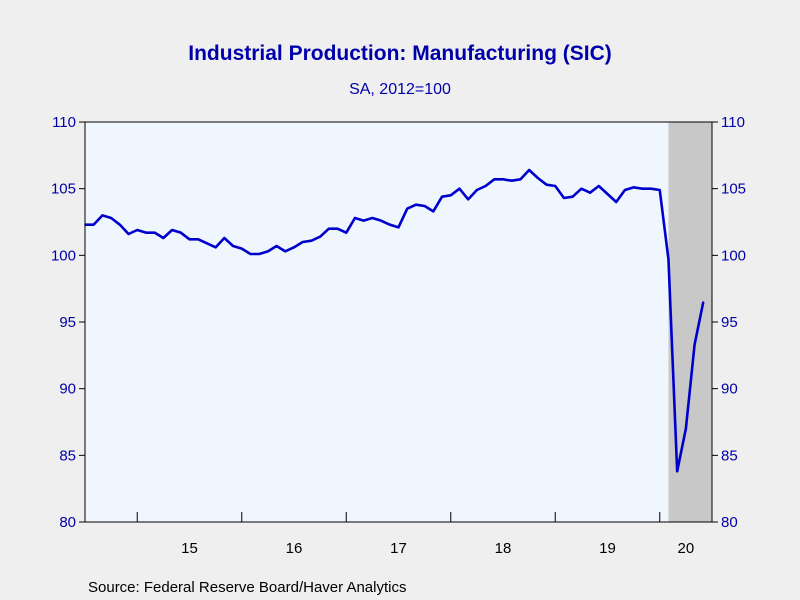 Image resolution: width=800 pixels, height=600 pixels. What do you see at coordinates (64, 122) in the screenshot?
I see `y-tick-label-left: 110` at bounding box center [64, 122].